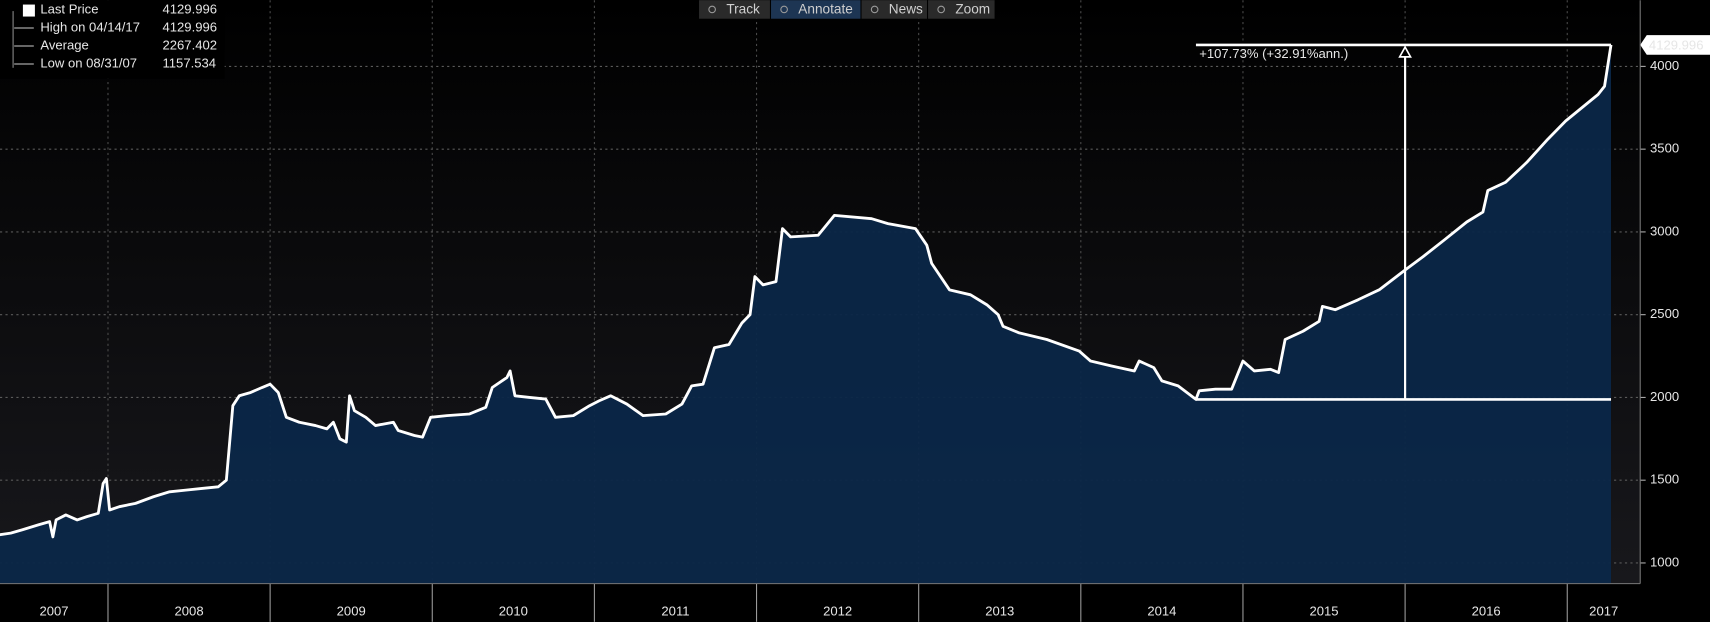  I want to click on y-tick-label: 2000, so click(1664, 396).